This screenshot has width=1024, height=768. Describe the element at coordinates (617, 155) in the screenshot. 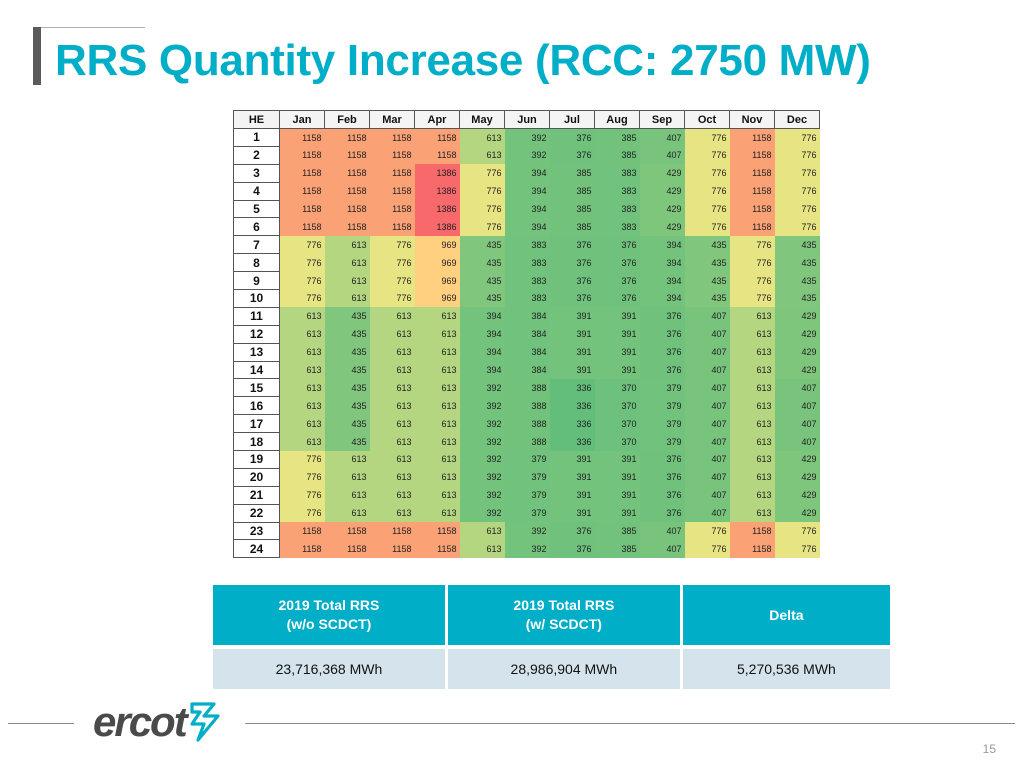

I see `heatmap-cell: 385` at that location.